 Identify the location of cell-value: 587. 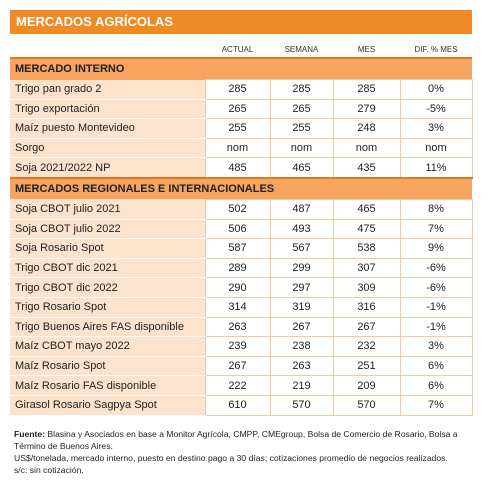
(237, 248).